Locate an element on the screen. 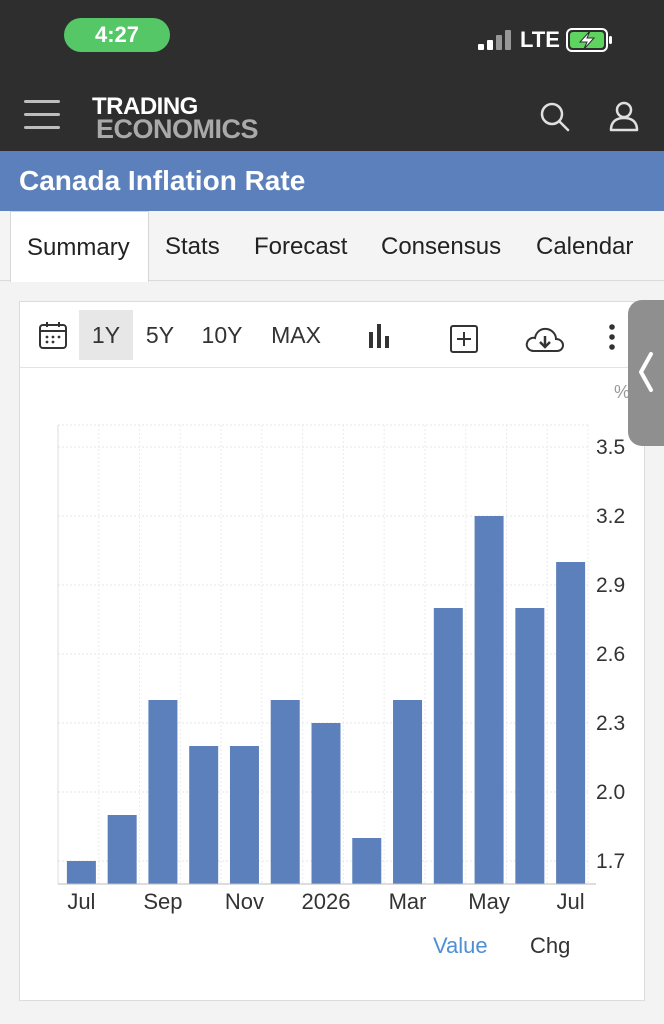 This screenshot has height=1024, width=664. menu-icon is located at coordinates (42, 115).